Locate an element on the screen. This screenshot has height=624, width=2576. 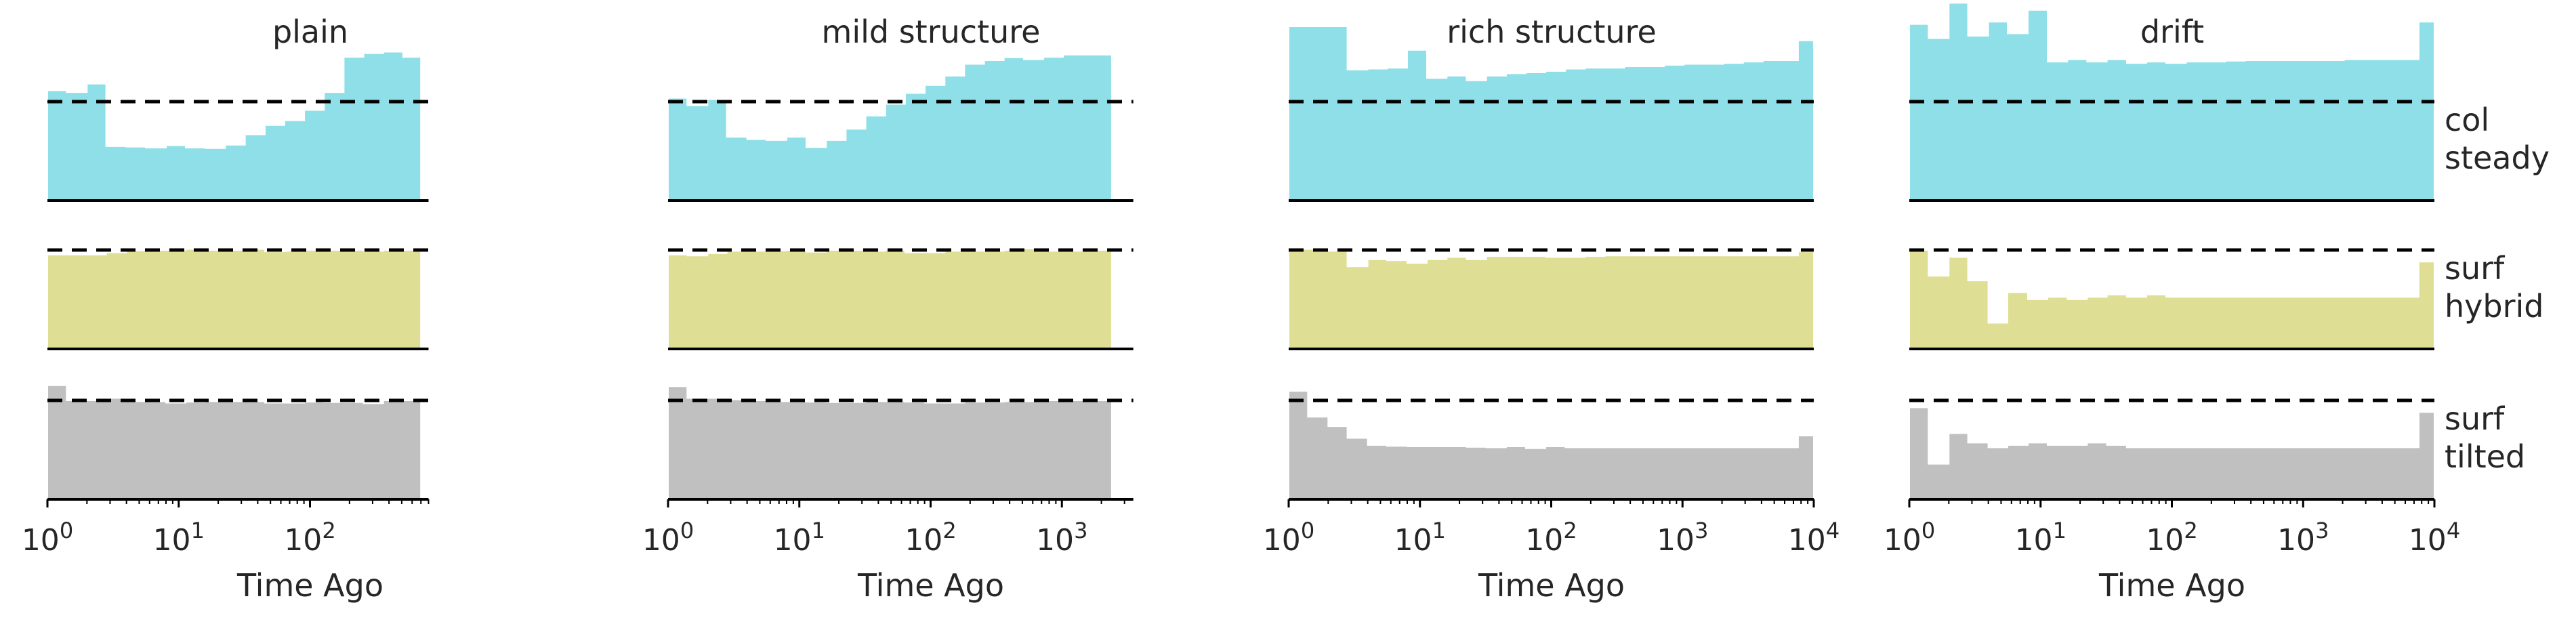
panel-title: plain is located at coordinates (310, 32).